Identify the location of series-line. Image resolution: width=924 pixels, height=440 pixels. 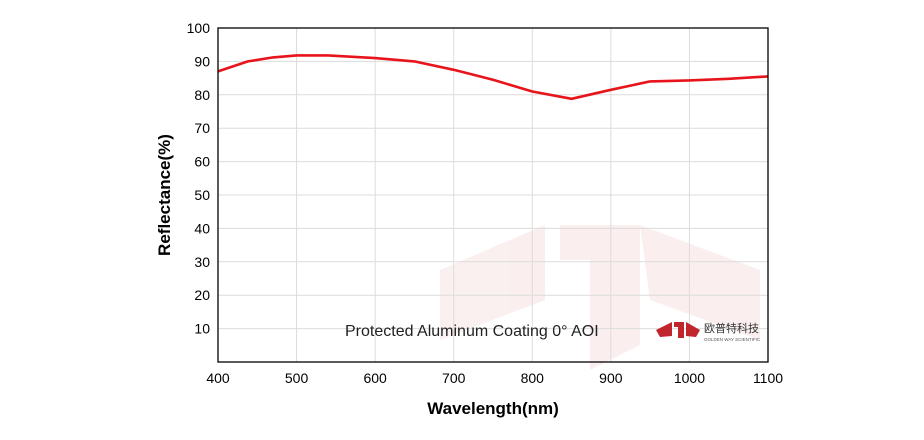
(493, 77).